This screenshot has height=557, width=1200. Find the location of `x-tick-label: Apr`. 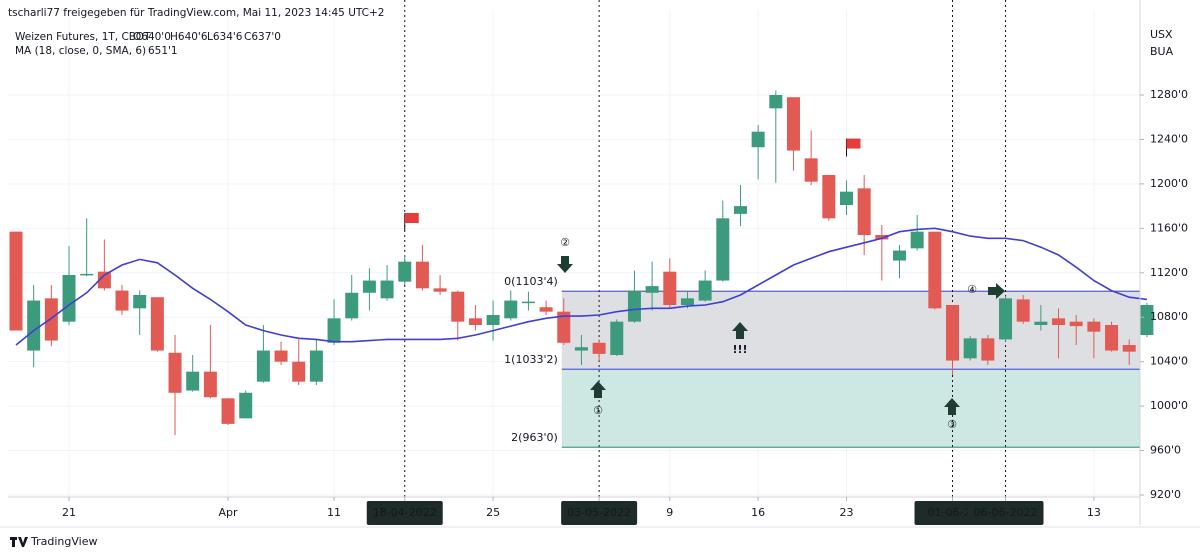

x-tick-label: Apr is located at coordinates (229, 512).